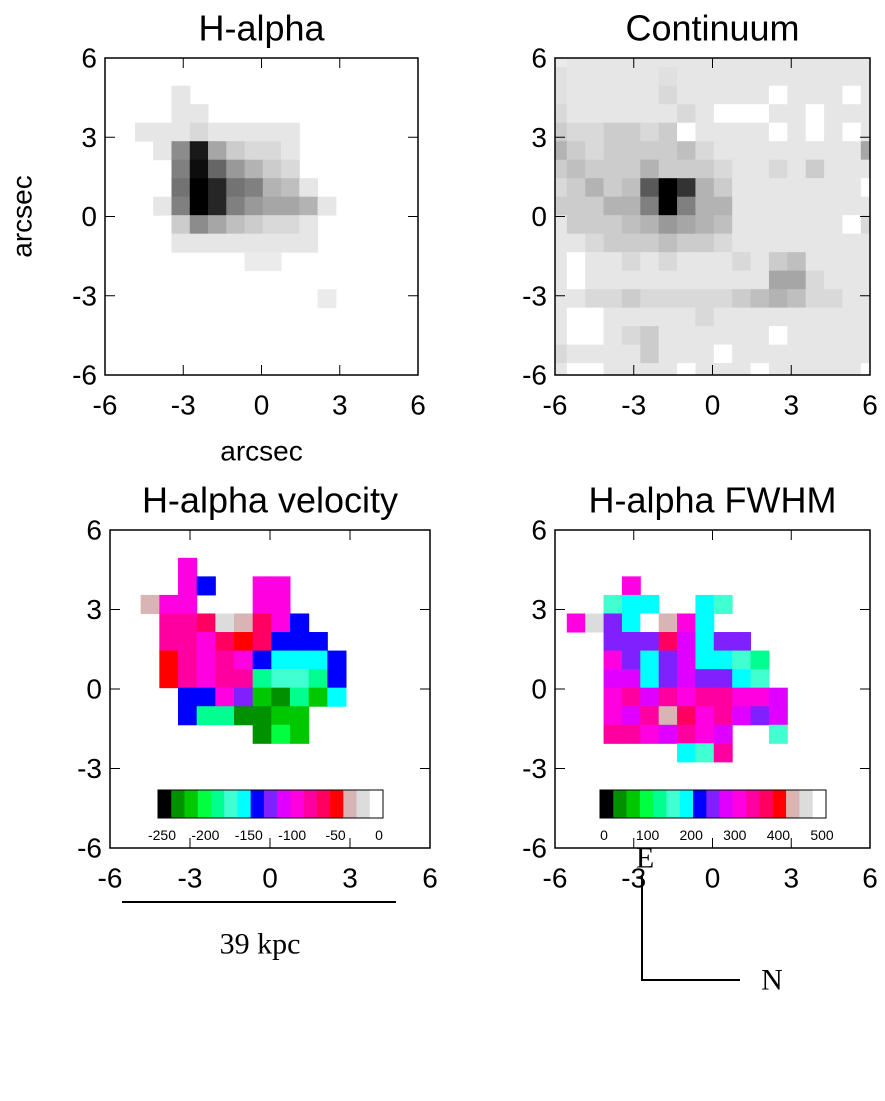  I want to click on y-tick-label: 0, so click(539, 689).